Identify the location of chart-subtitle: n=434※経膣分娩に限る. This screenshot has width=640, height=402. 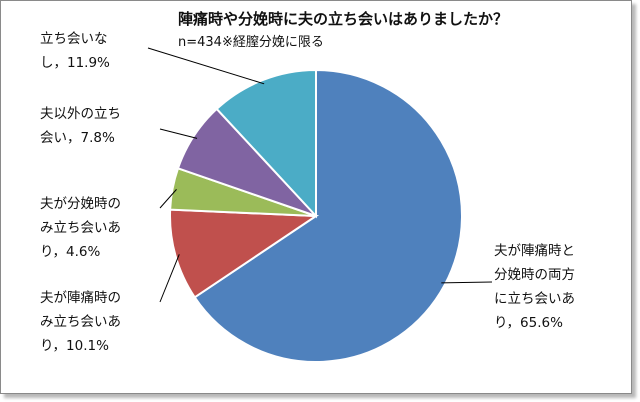
(251, 42).